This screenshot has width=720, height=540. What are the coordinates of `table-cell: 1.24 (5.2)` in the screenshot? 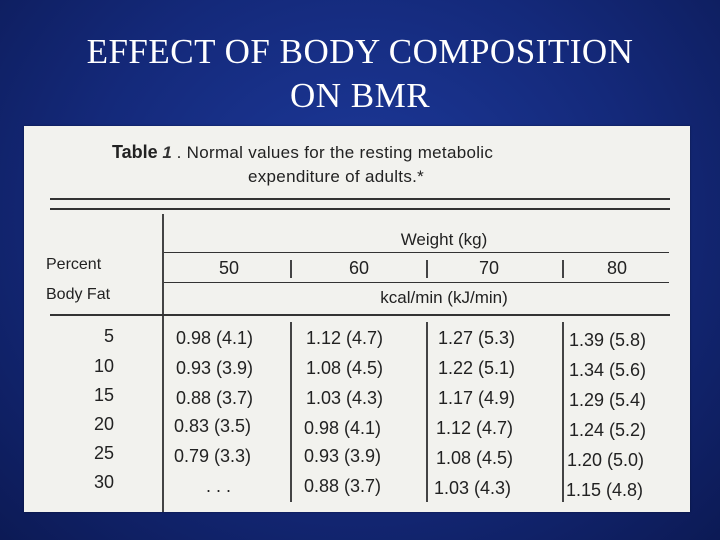 It's located at (608, 430).